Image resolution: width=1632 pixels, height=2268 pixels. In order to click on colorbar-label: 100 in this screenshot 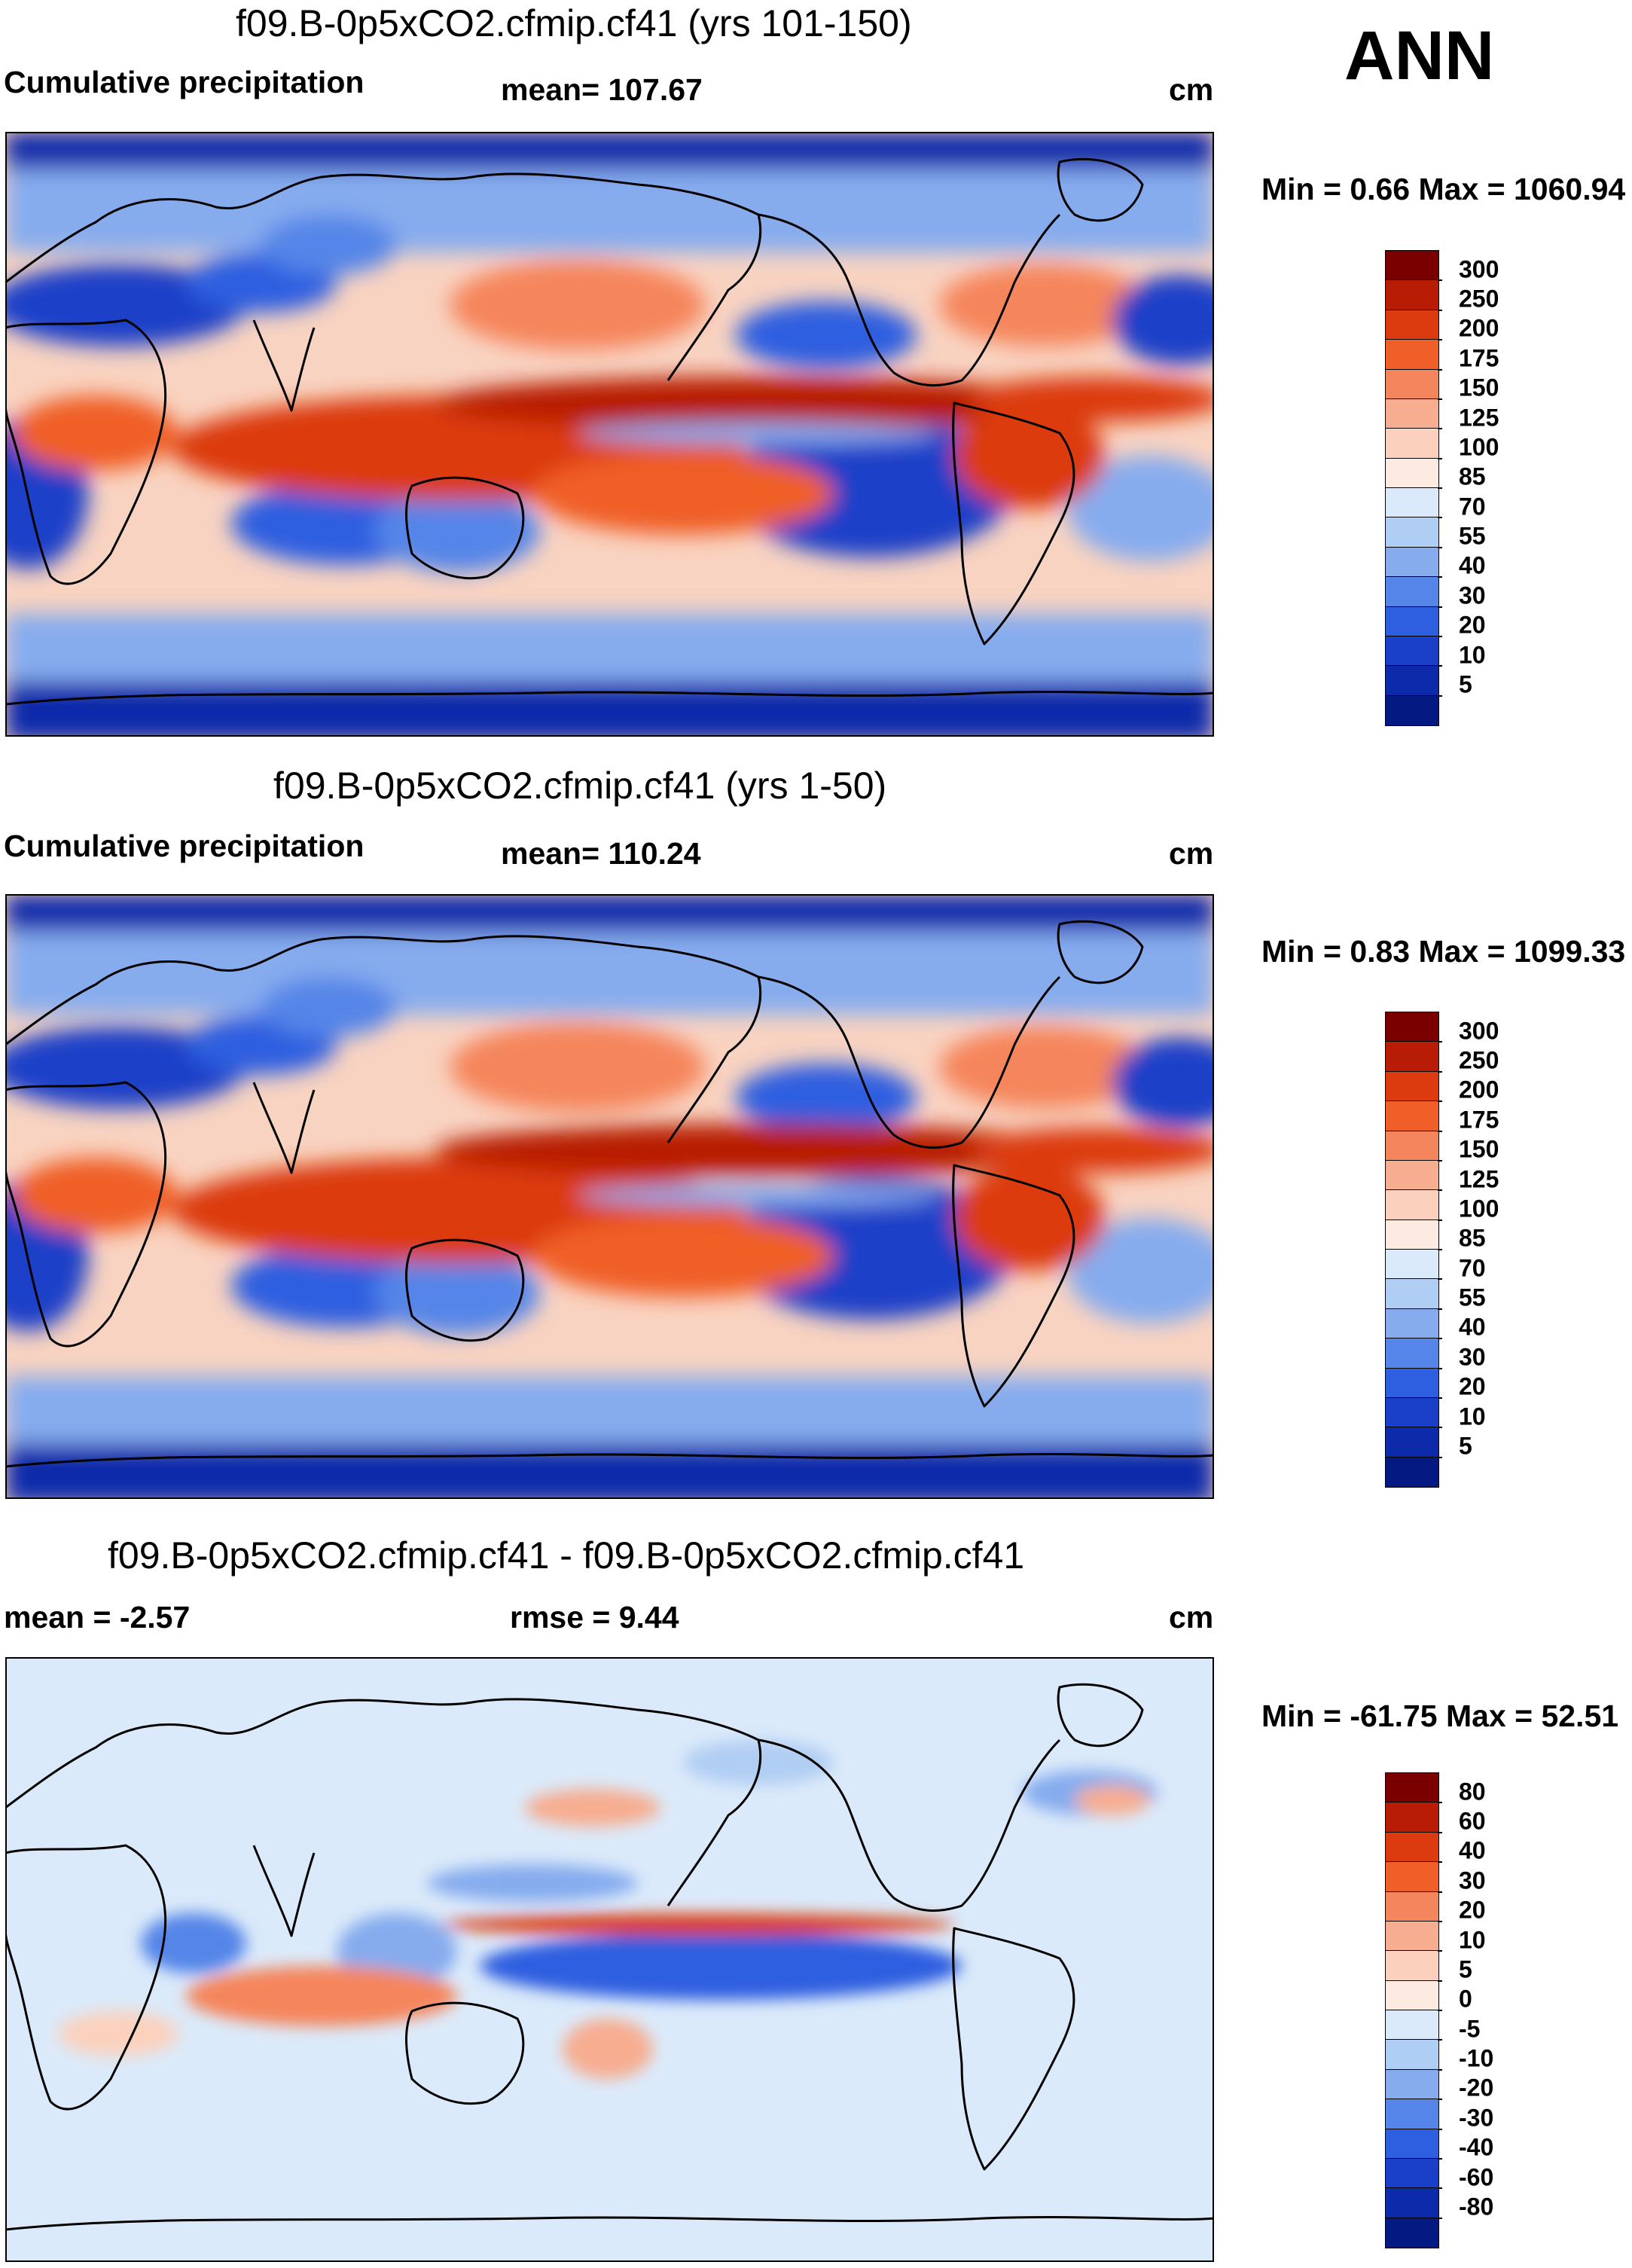, I will do `click(1479, 447)`.